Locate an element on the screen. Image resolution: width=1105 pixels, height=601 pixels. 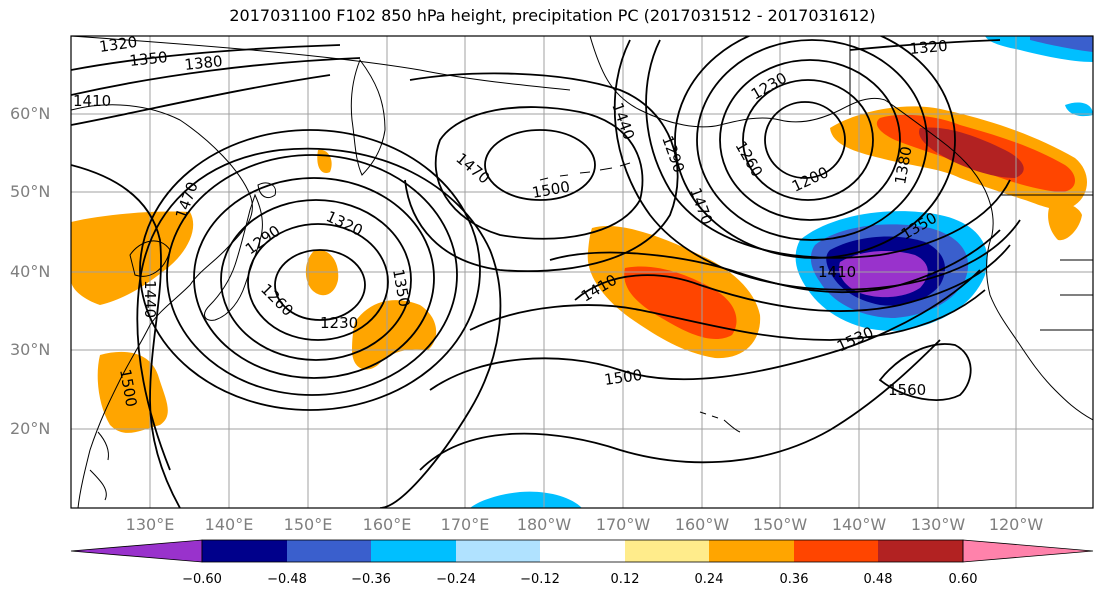
colorbar-tick-label: 0.12 is located at coordinates (625, 579).